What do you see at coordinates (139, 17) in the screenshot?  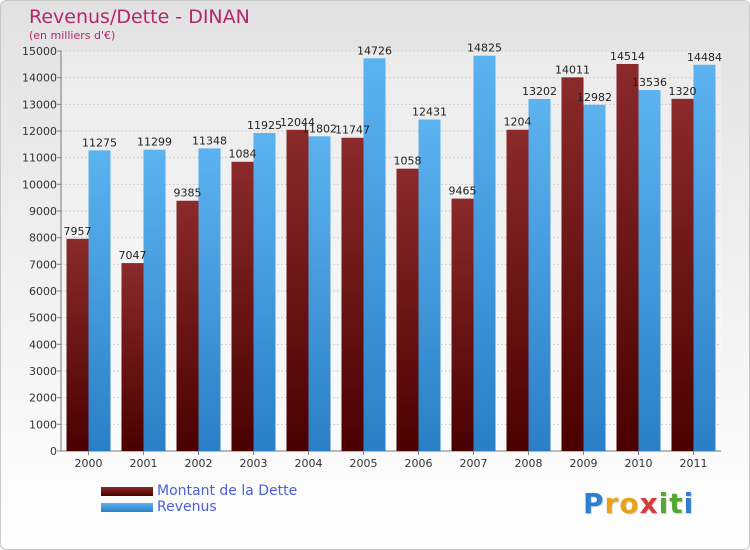 I see `chart-title: Revenus/Dette - DINAN` at bounding box center [139, 17].